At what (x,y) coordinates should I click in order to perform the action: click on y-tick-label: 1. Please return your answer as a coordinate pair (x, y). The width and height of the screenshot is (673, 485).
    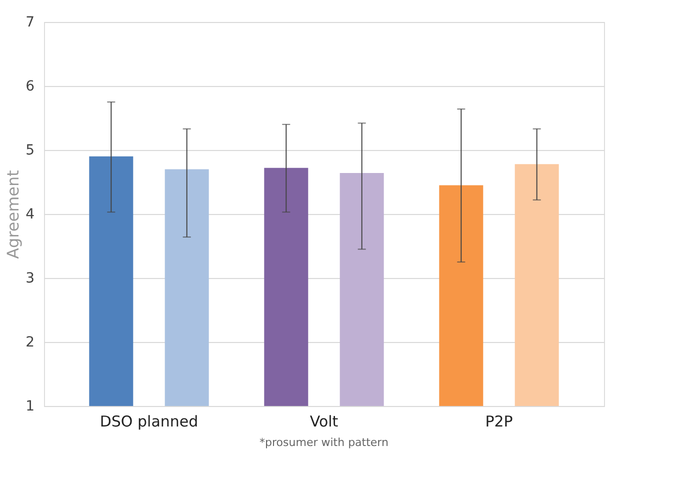
    Looking at the image, I should click on (30, 406).